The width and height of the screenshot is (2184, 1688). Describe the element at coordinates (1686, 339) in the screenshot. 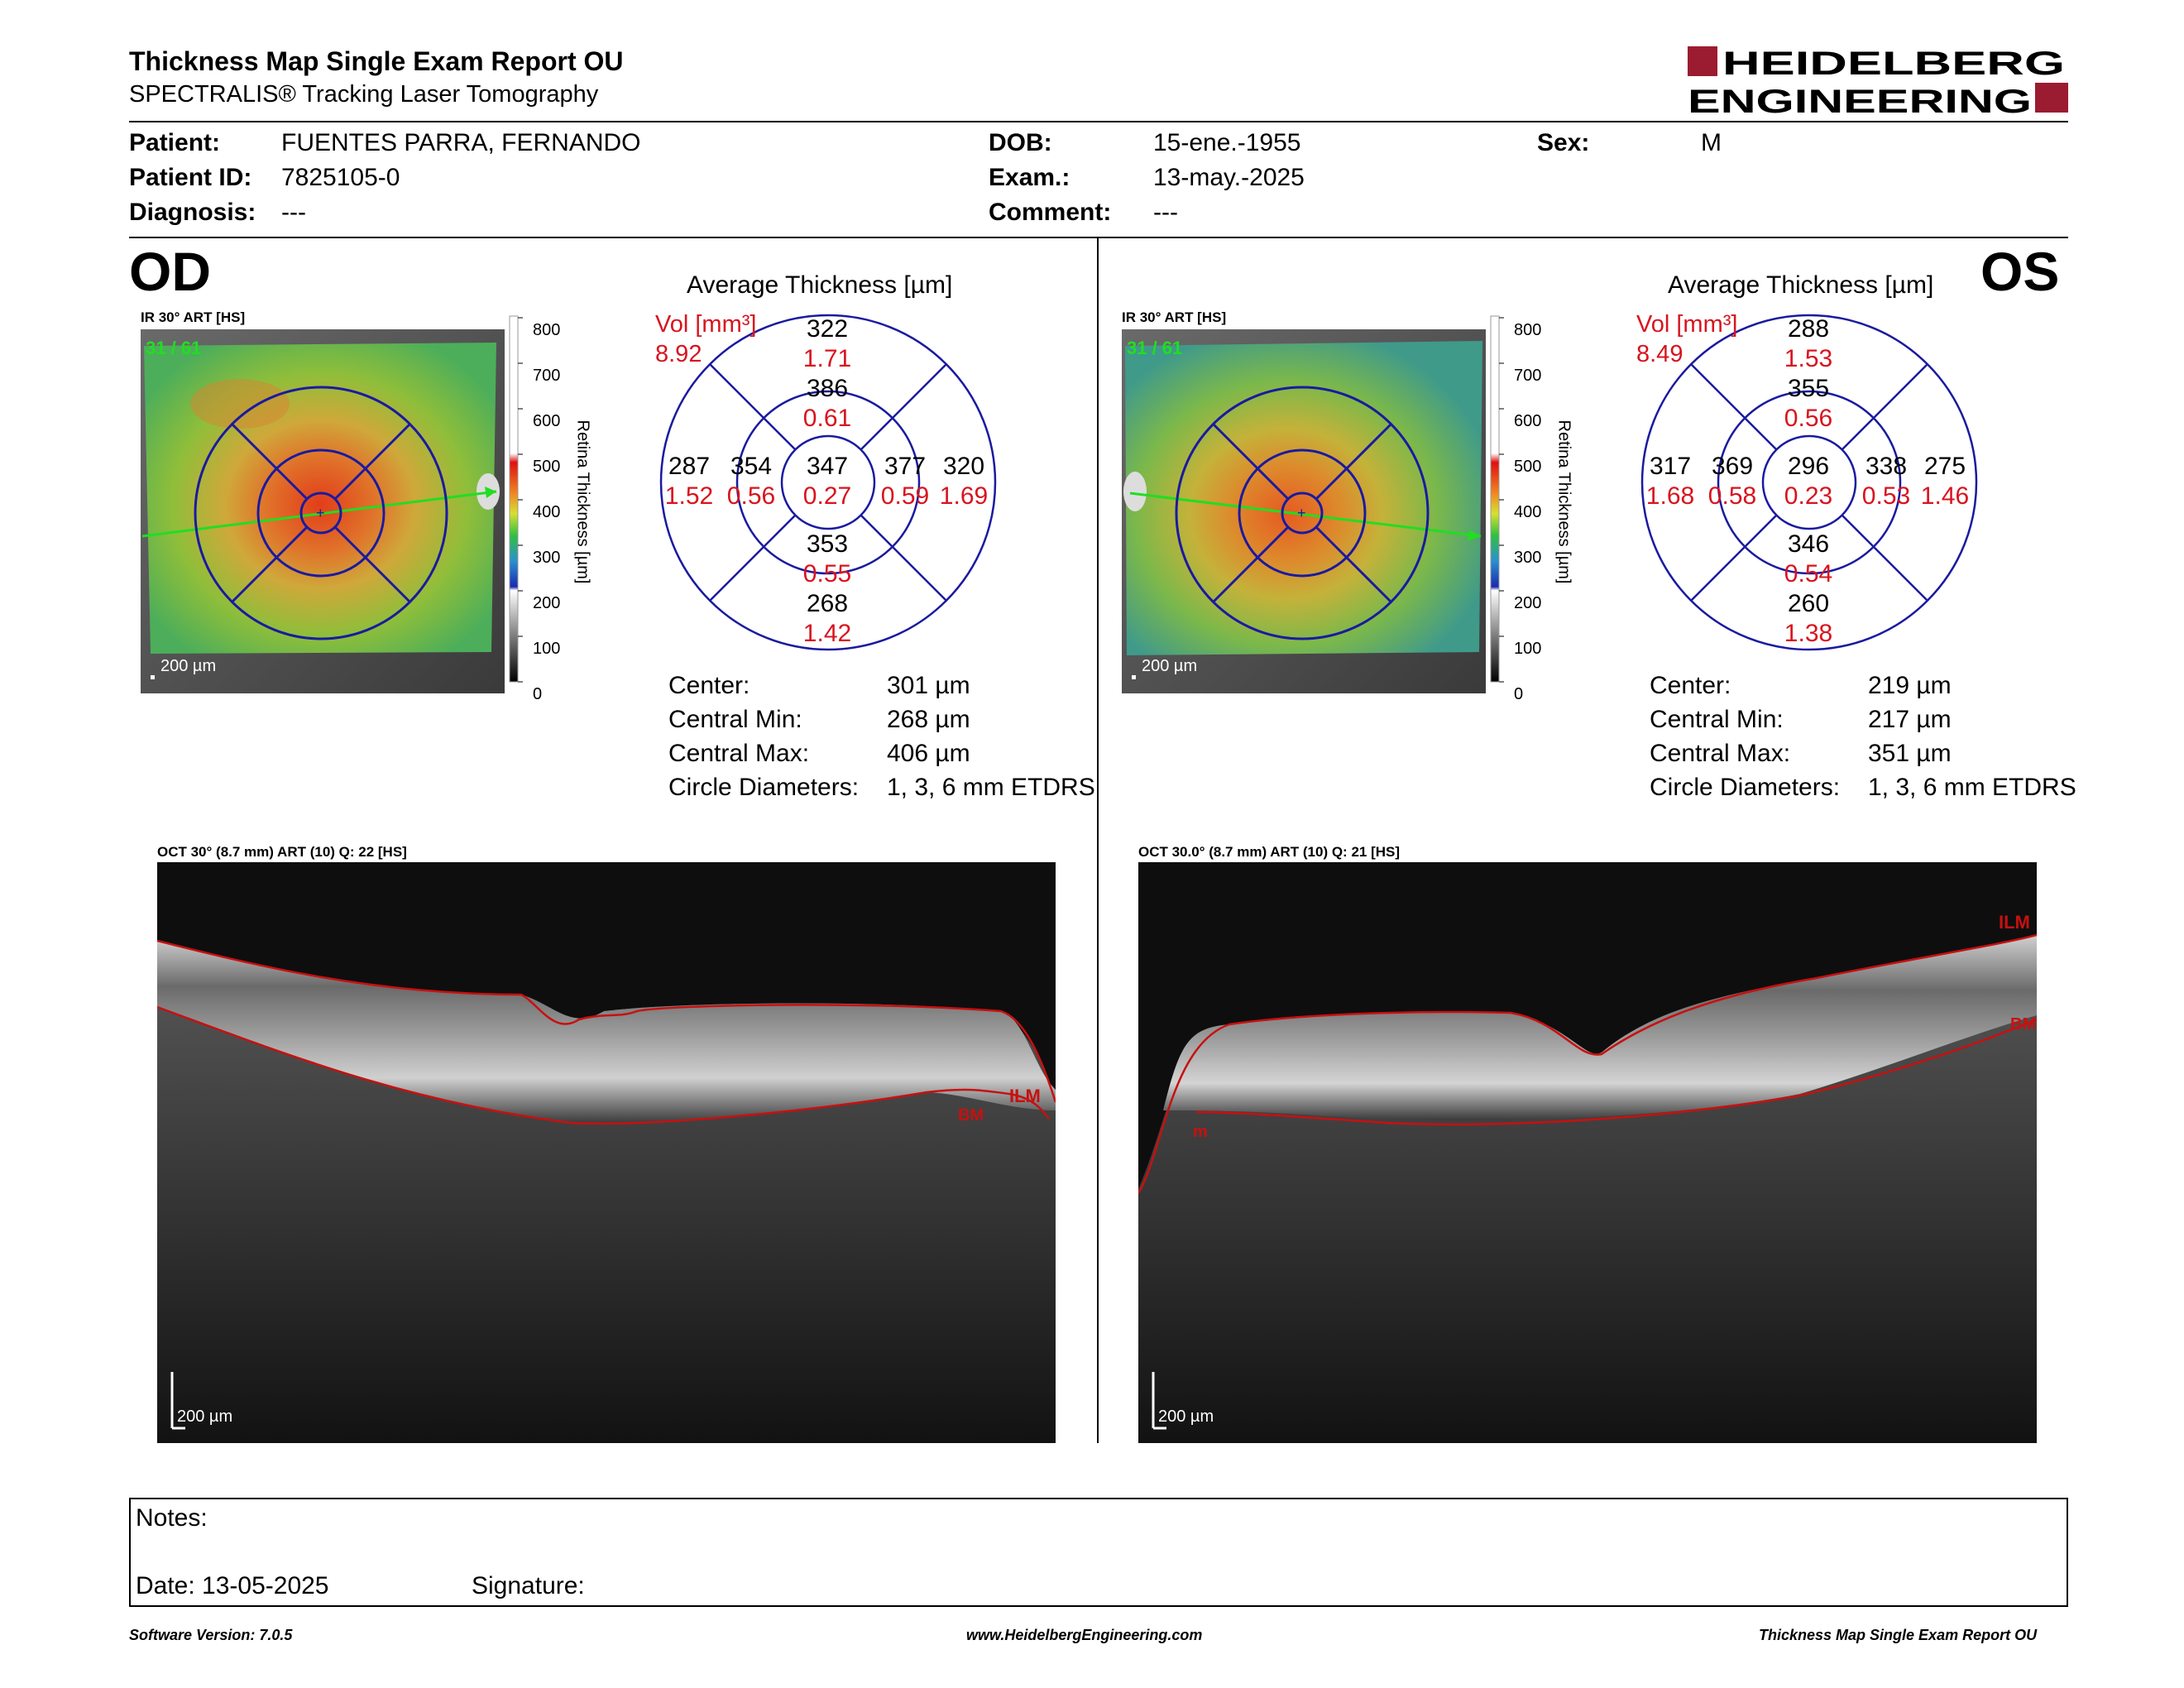

I see `os-vol-legend: Vol [mm³] 8.49` at that location.